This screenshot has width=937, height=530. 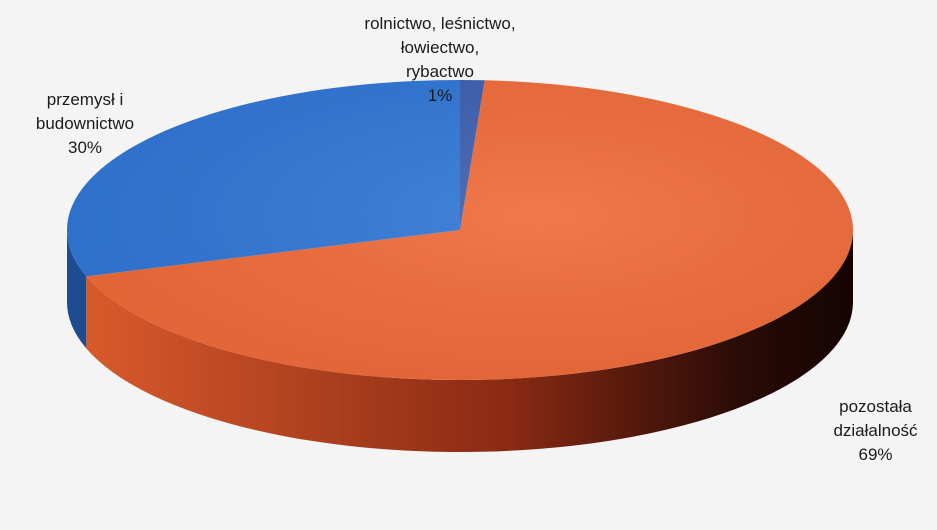 I want to click on slice-label-pozostala: pozostała działalność 69%, so click(x=875, y=431).